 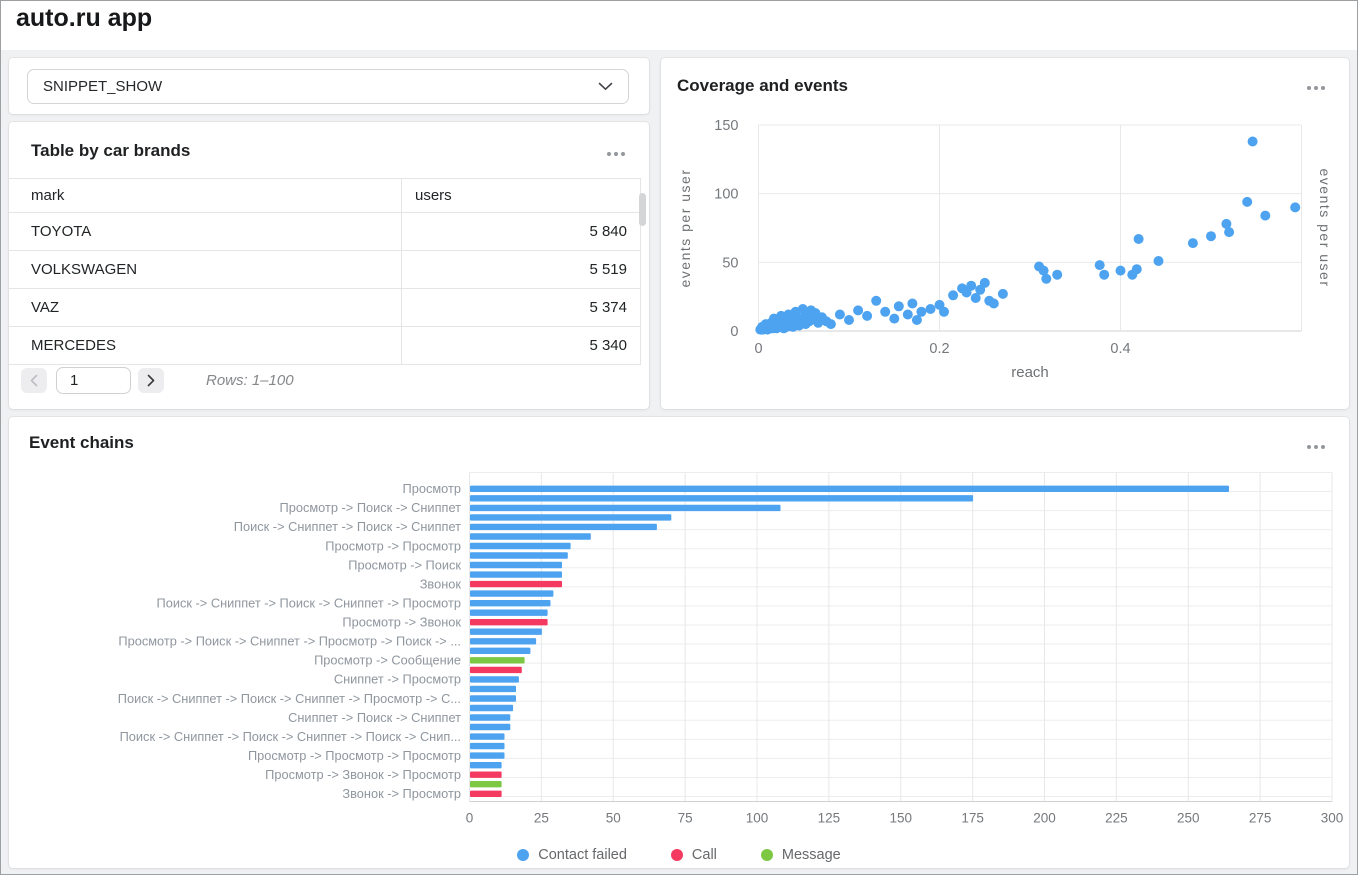 I want to click on table-scrollbar-thumb, so click(x=642, y=209).